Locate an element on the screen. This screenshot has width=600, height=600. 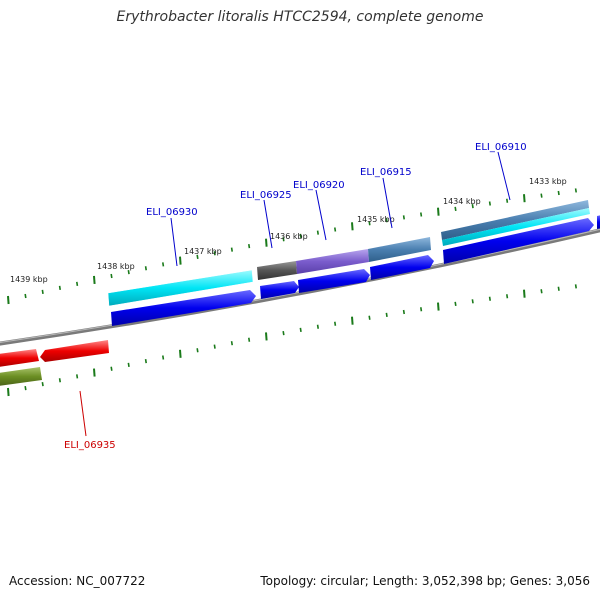
gene-label-eli-06930: ELI_06930 is located at coordinates (172, 212).